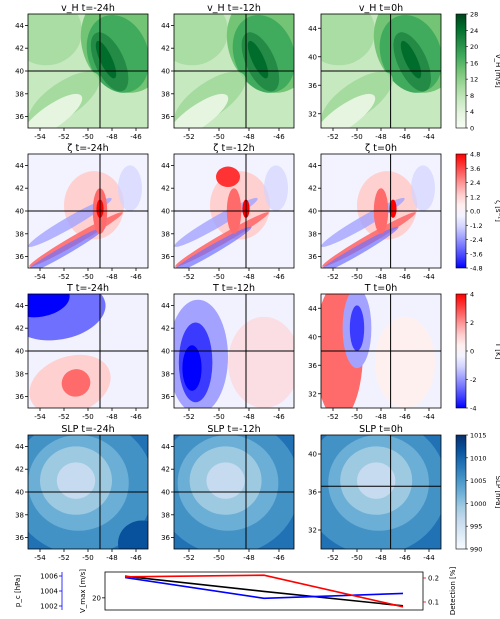 The width and height of the screenshot is (500, 619). What do you see at coordinates (474, 47) in the screenshot?
I see `colorbar-tick: 20` at bounding box center [474, 47].